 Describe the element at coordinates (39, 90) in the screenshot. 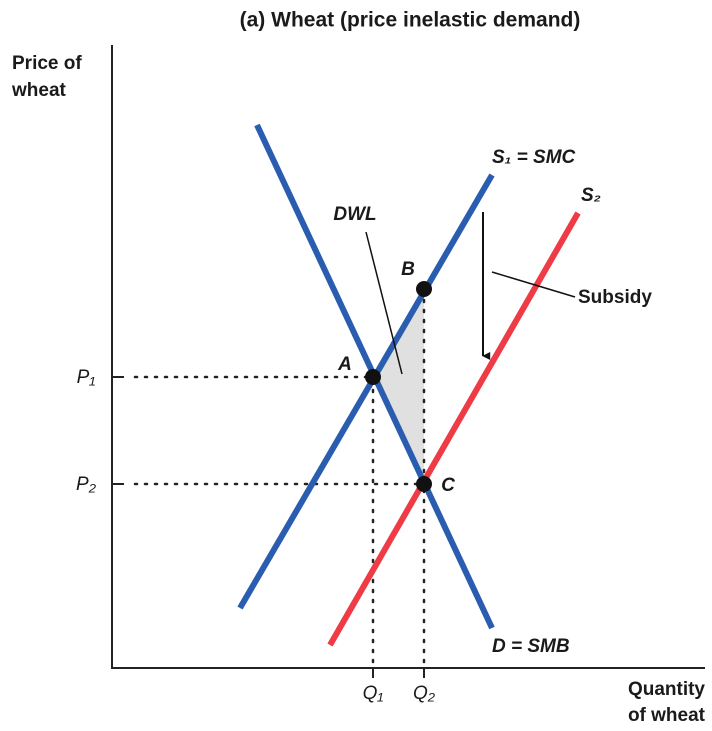

I see `y-axis-label: wheat` at that location.